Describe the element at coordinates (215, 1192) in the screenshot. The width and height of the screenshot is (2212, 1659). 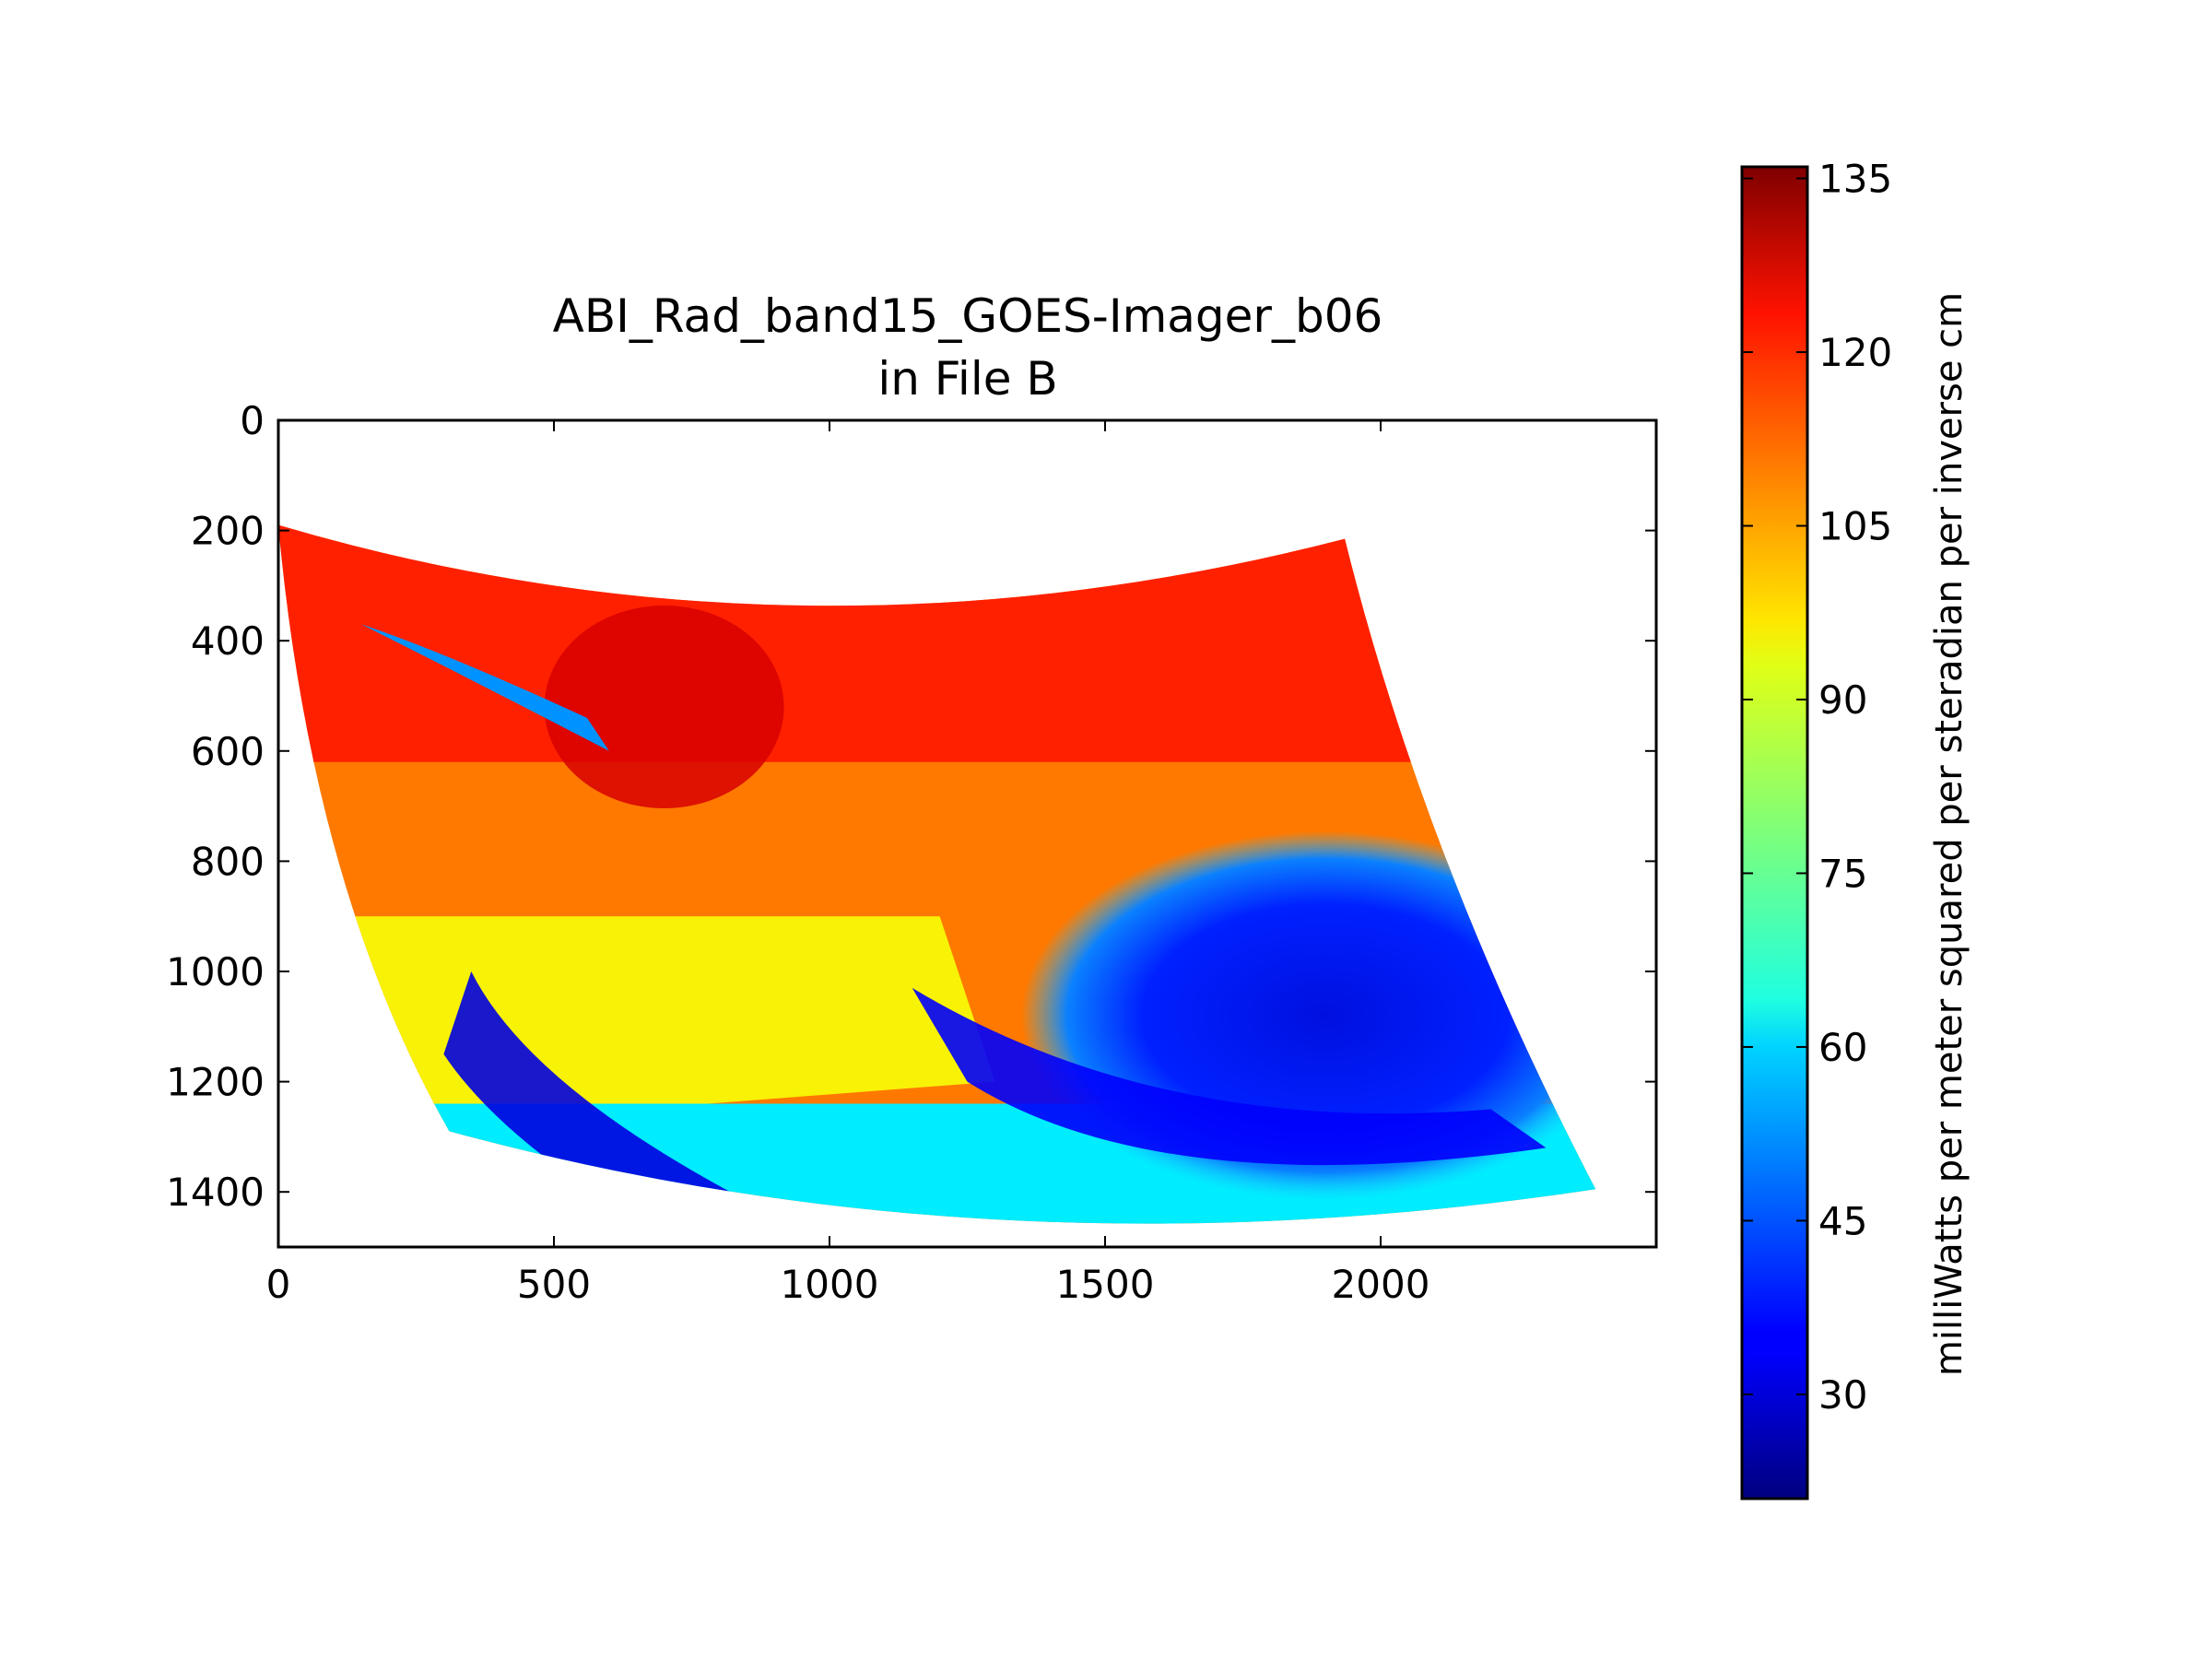
I see `y-tick-label: 1400` at that location.